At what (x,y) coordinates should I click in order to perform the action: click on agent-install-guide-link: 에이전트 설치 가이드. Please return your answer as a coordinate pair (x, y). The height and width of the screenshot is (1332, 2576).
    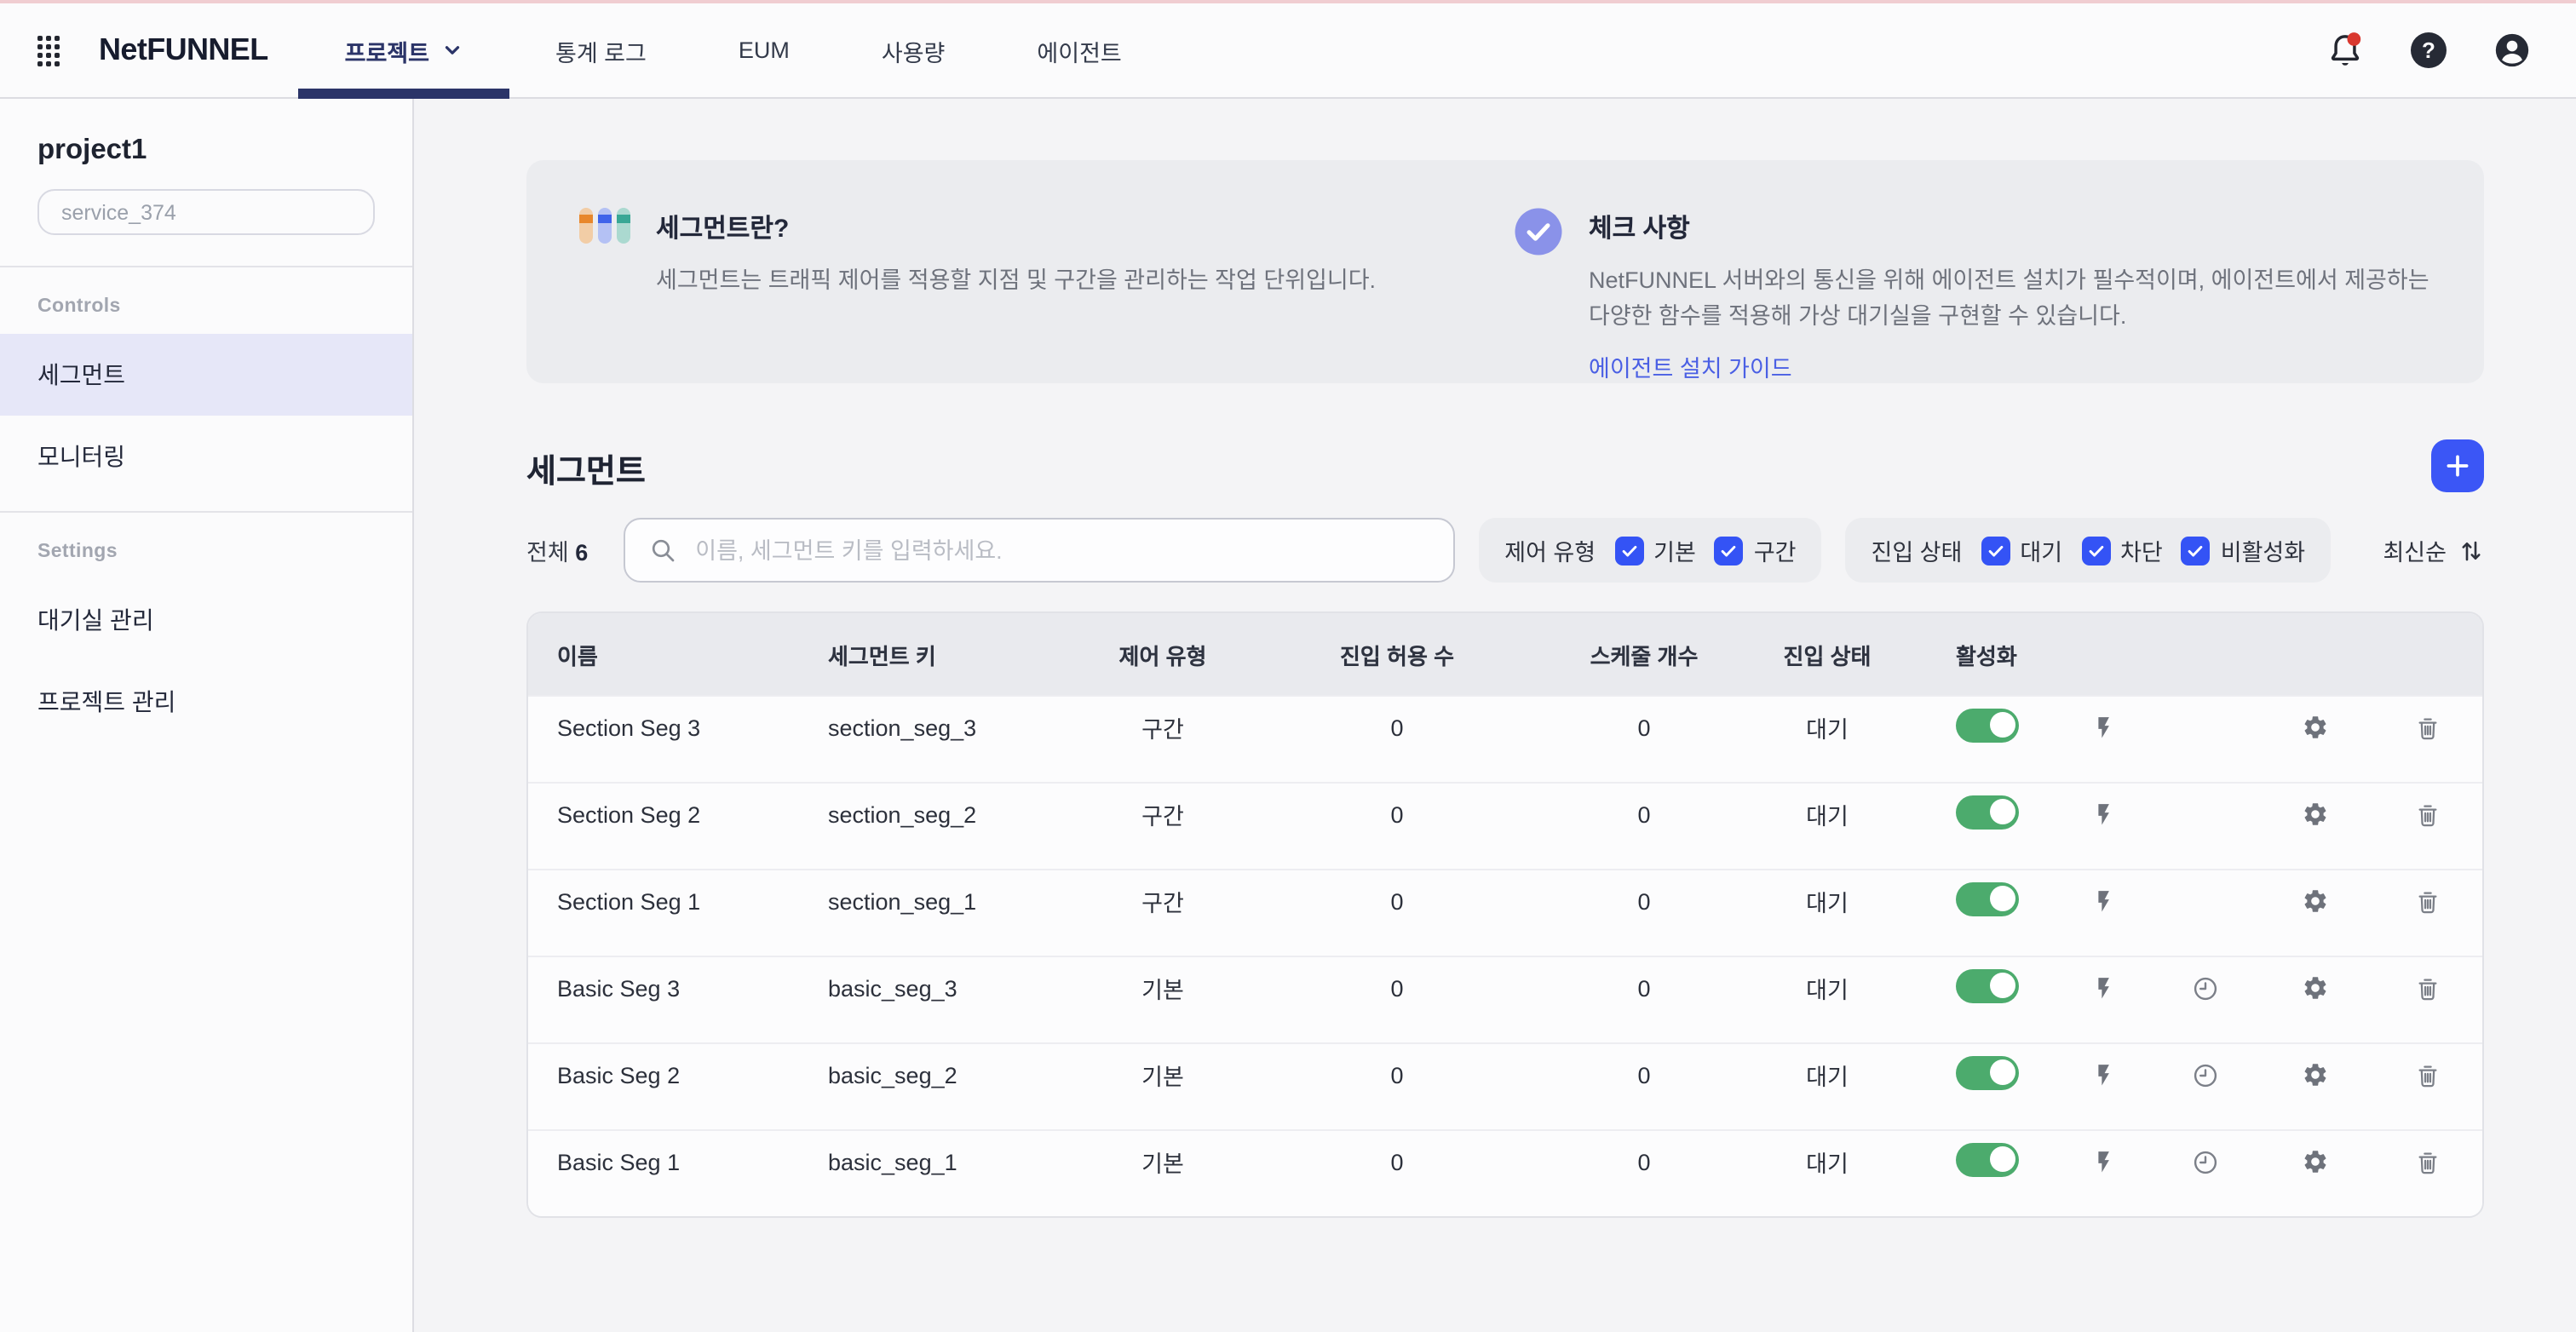
    Looking at the image, I should click on (1691, 368).